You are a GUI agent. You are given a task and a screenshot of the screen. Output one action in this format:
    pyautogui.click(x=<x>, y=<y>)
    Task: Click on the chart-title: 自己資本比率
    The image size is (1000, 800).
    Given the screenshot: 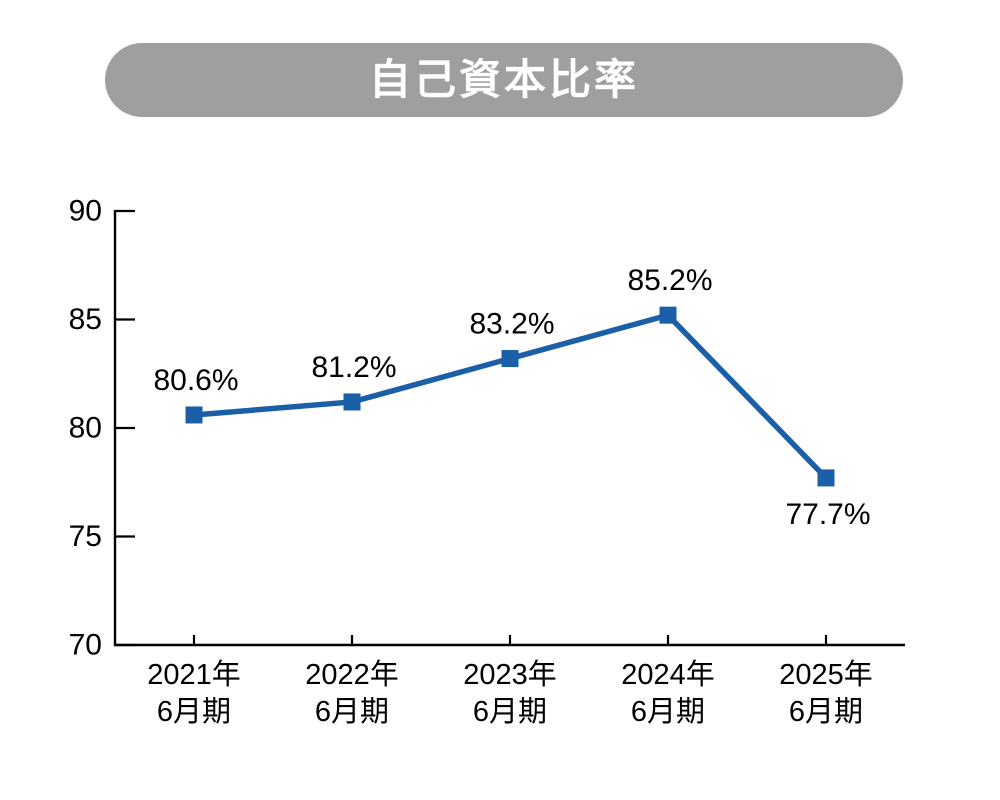 What is the action you would take?
    pyautogui.click(x=503, y=79)
    